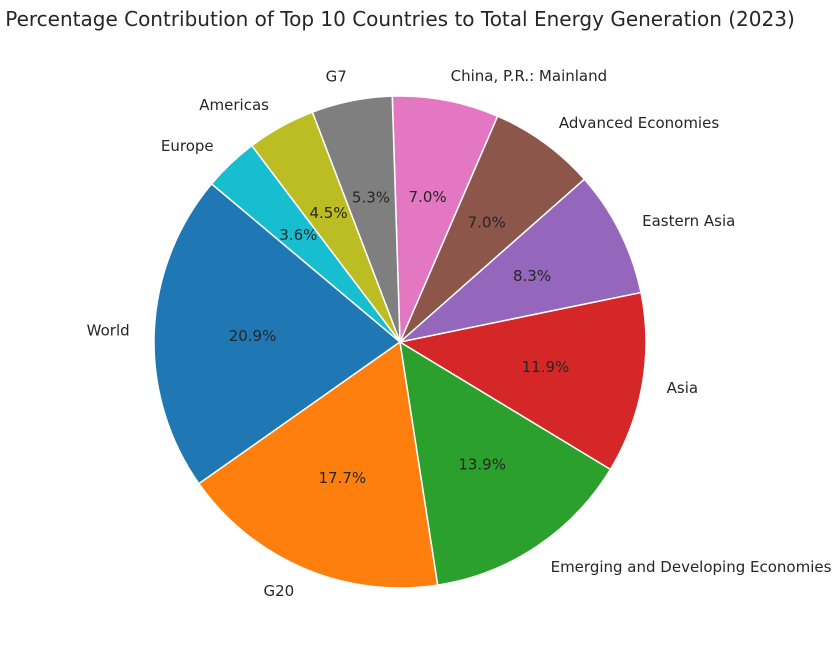 This screenshot has width=840, height=660. I want to click on category-label-emerging-and-developing-economies: Emerging and Developing Economies, so click(691, 567).